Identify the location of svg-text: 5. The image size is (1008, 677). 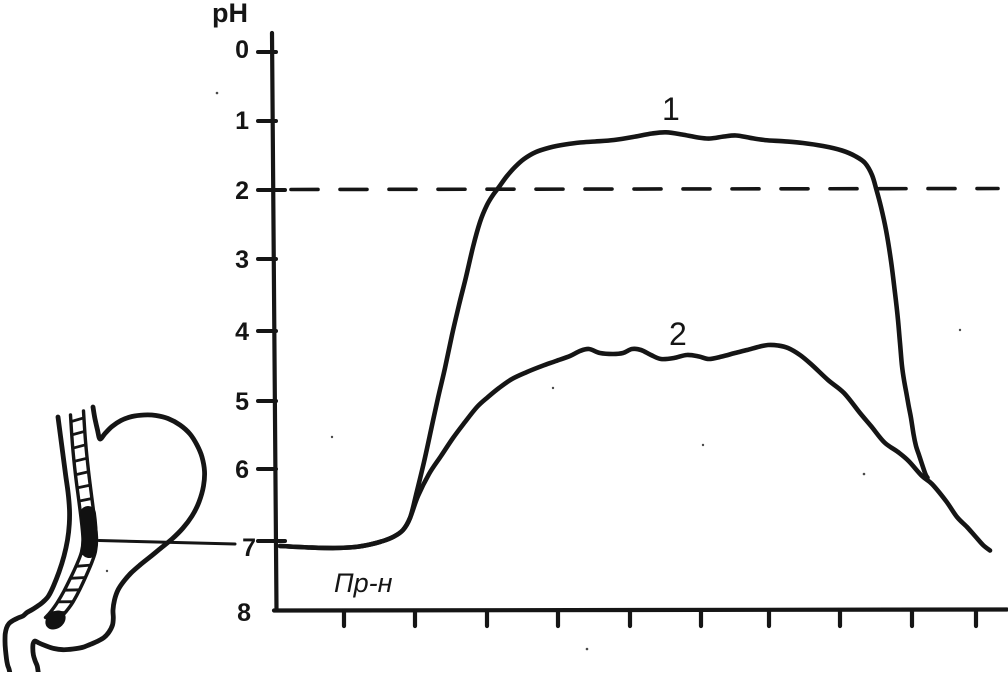
(242, 402).